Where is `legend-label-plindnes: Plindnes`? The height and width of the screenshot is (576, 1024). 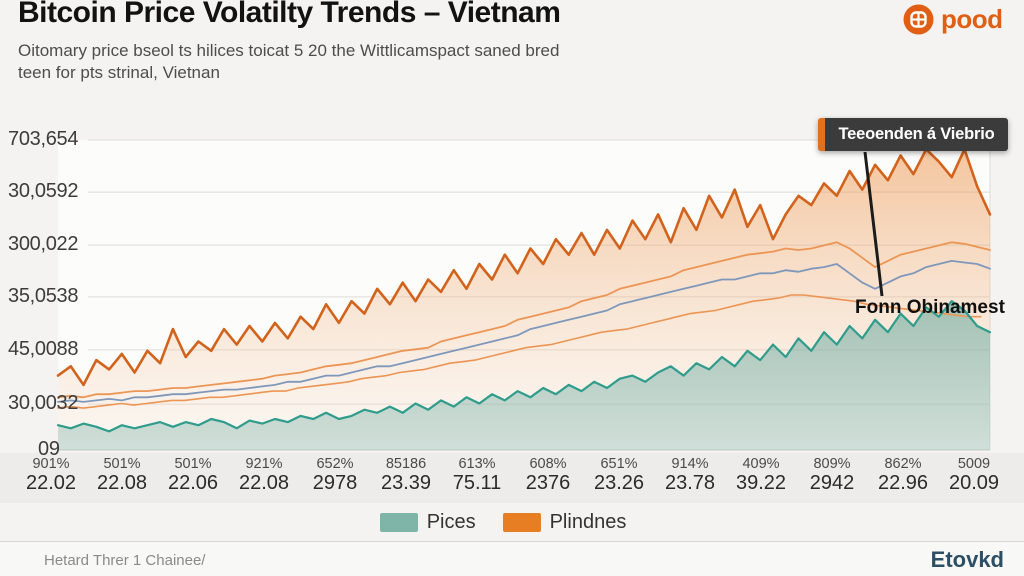
legend-label-plindnes: Plindnes is located at coordinates (588, 522).